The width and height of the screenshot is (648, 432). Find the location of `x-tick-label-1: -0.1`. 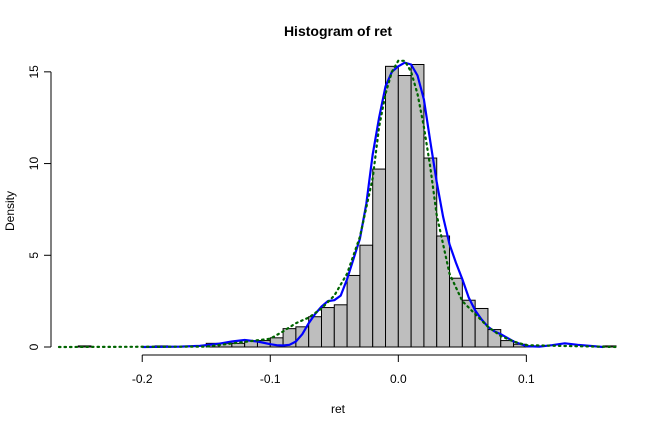

x-tick-label-1: -0.1 is located at coordinates (270, 379).